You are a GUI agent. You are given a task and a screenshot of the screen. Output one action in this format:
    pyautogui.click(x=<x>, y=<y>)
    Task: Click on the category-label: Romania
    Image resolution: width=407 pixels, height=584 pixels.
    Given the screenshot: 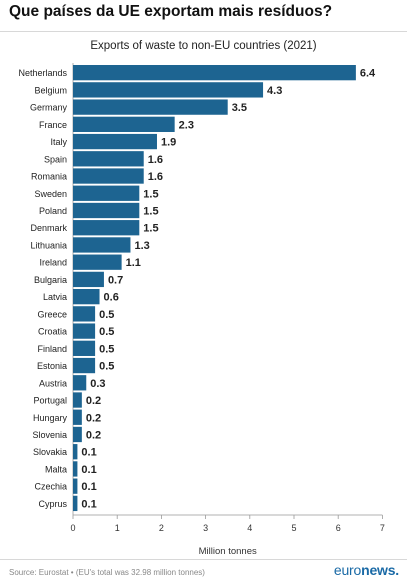 What is the action you would take?
    pyautogui.click(x=49, y=177)
    